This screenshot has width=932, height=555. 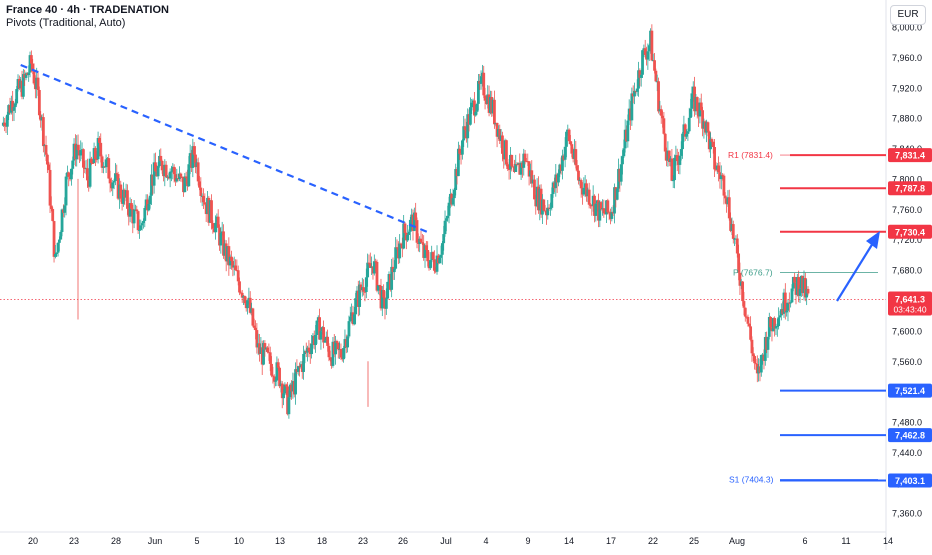 What do you see at coordinates (224, 148) in the screenshot?
I see `downtrend-line` at bounding box center [224, 148].